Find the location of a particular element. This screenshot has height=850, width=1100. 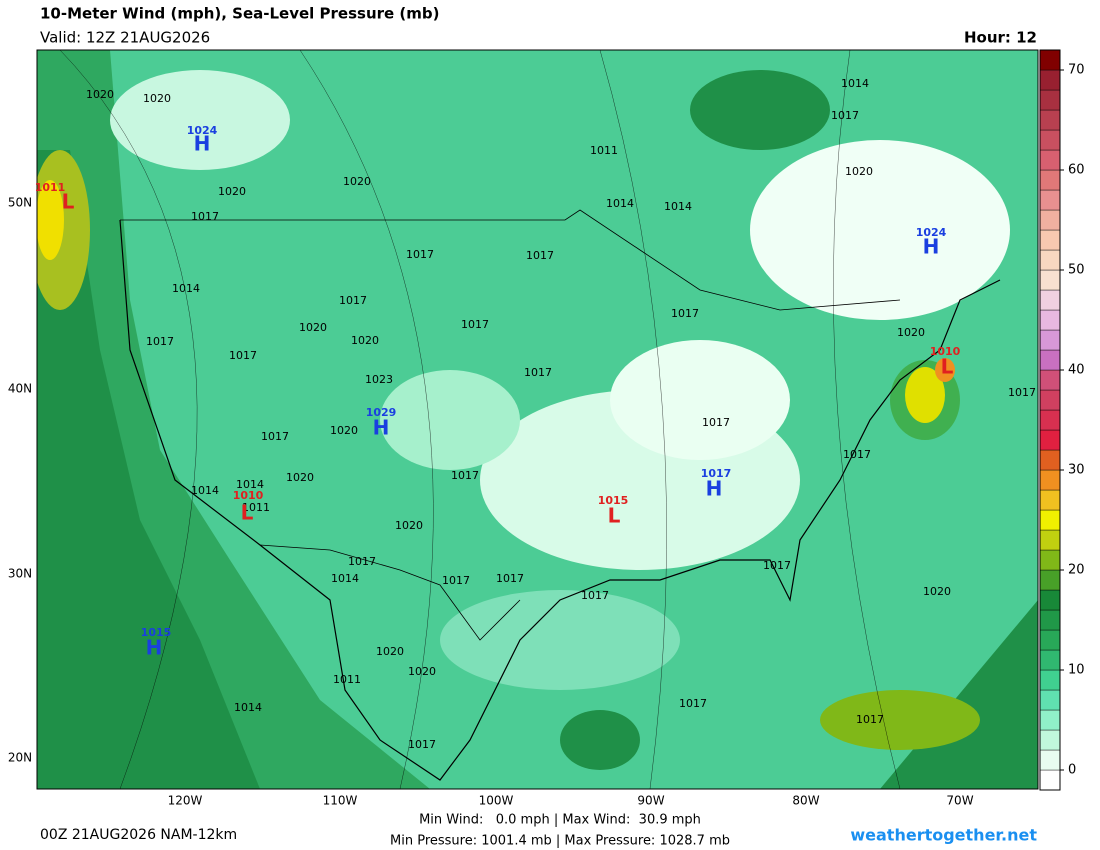

center-pressure: 1011 is located at coordinates (50, 187).